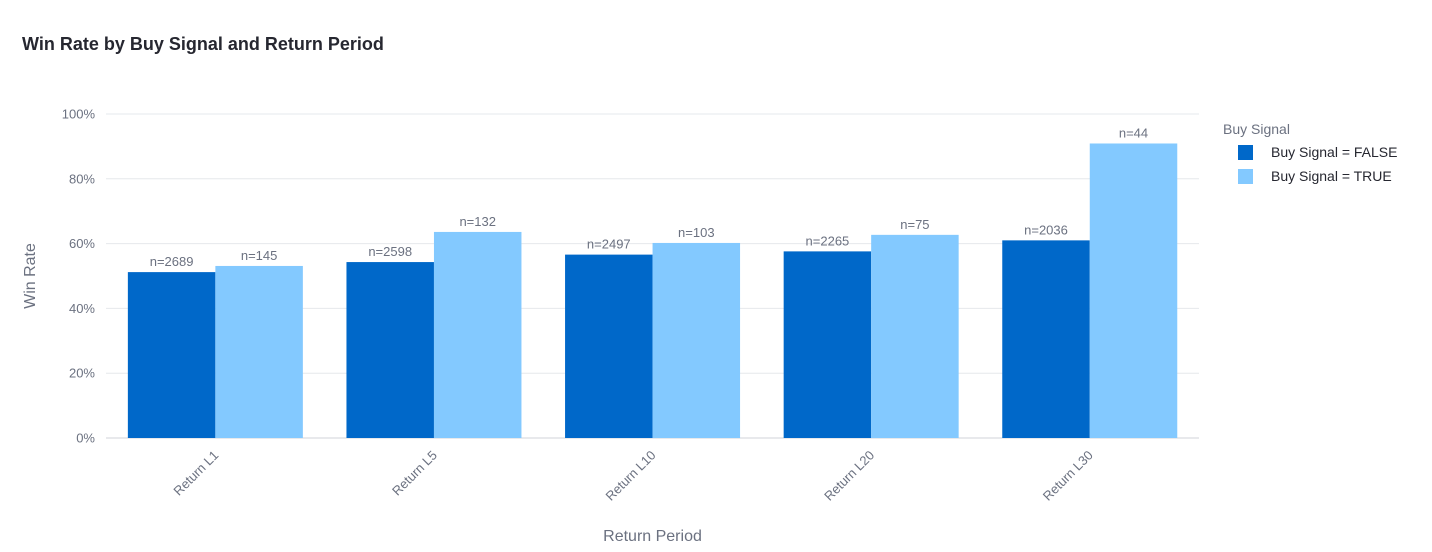 The image size is (1432, 552). Describe the element at coordinates (1334, 152) in the screenshot. I see `legend-item-label: Buy Signal = FALSE` at that location.